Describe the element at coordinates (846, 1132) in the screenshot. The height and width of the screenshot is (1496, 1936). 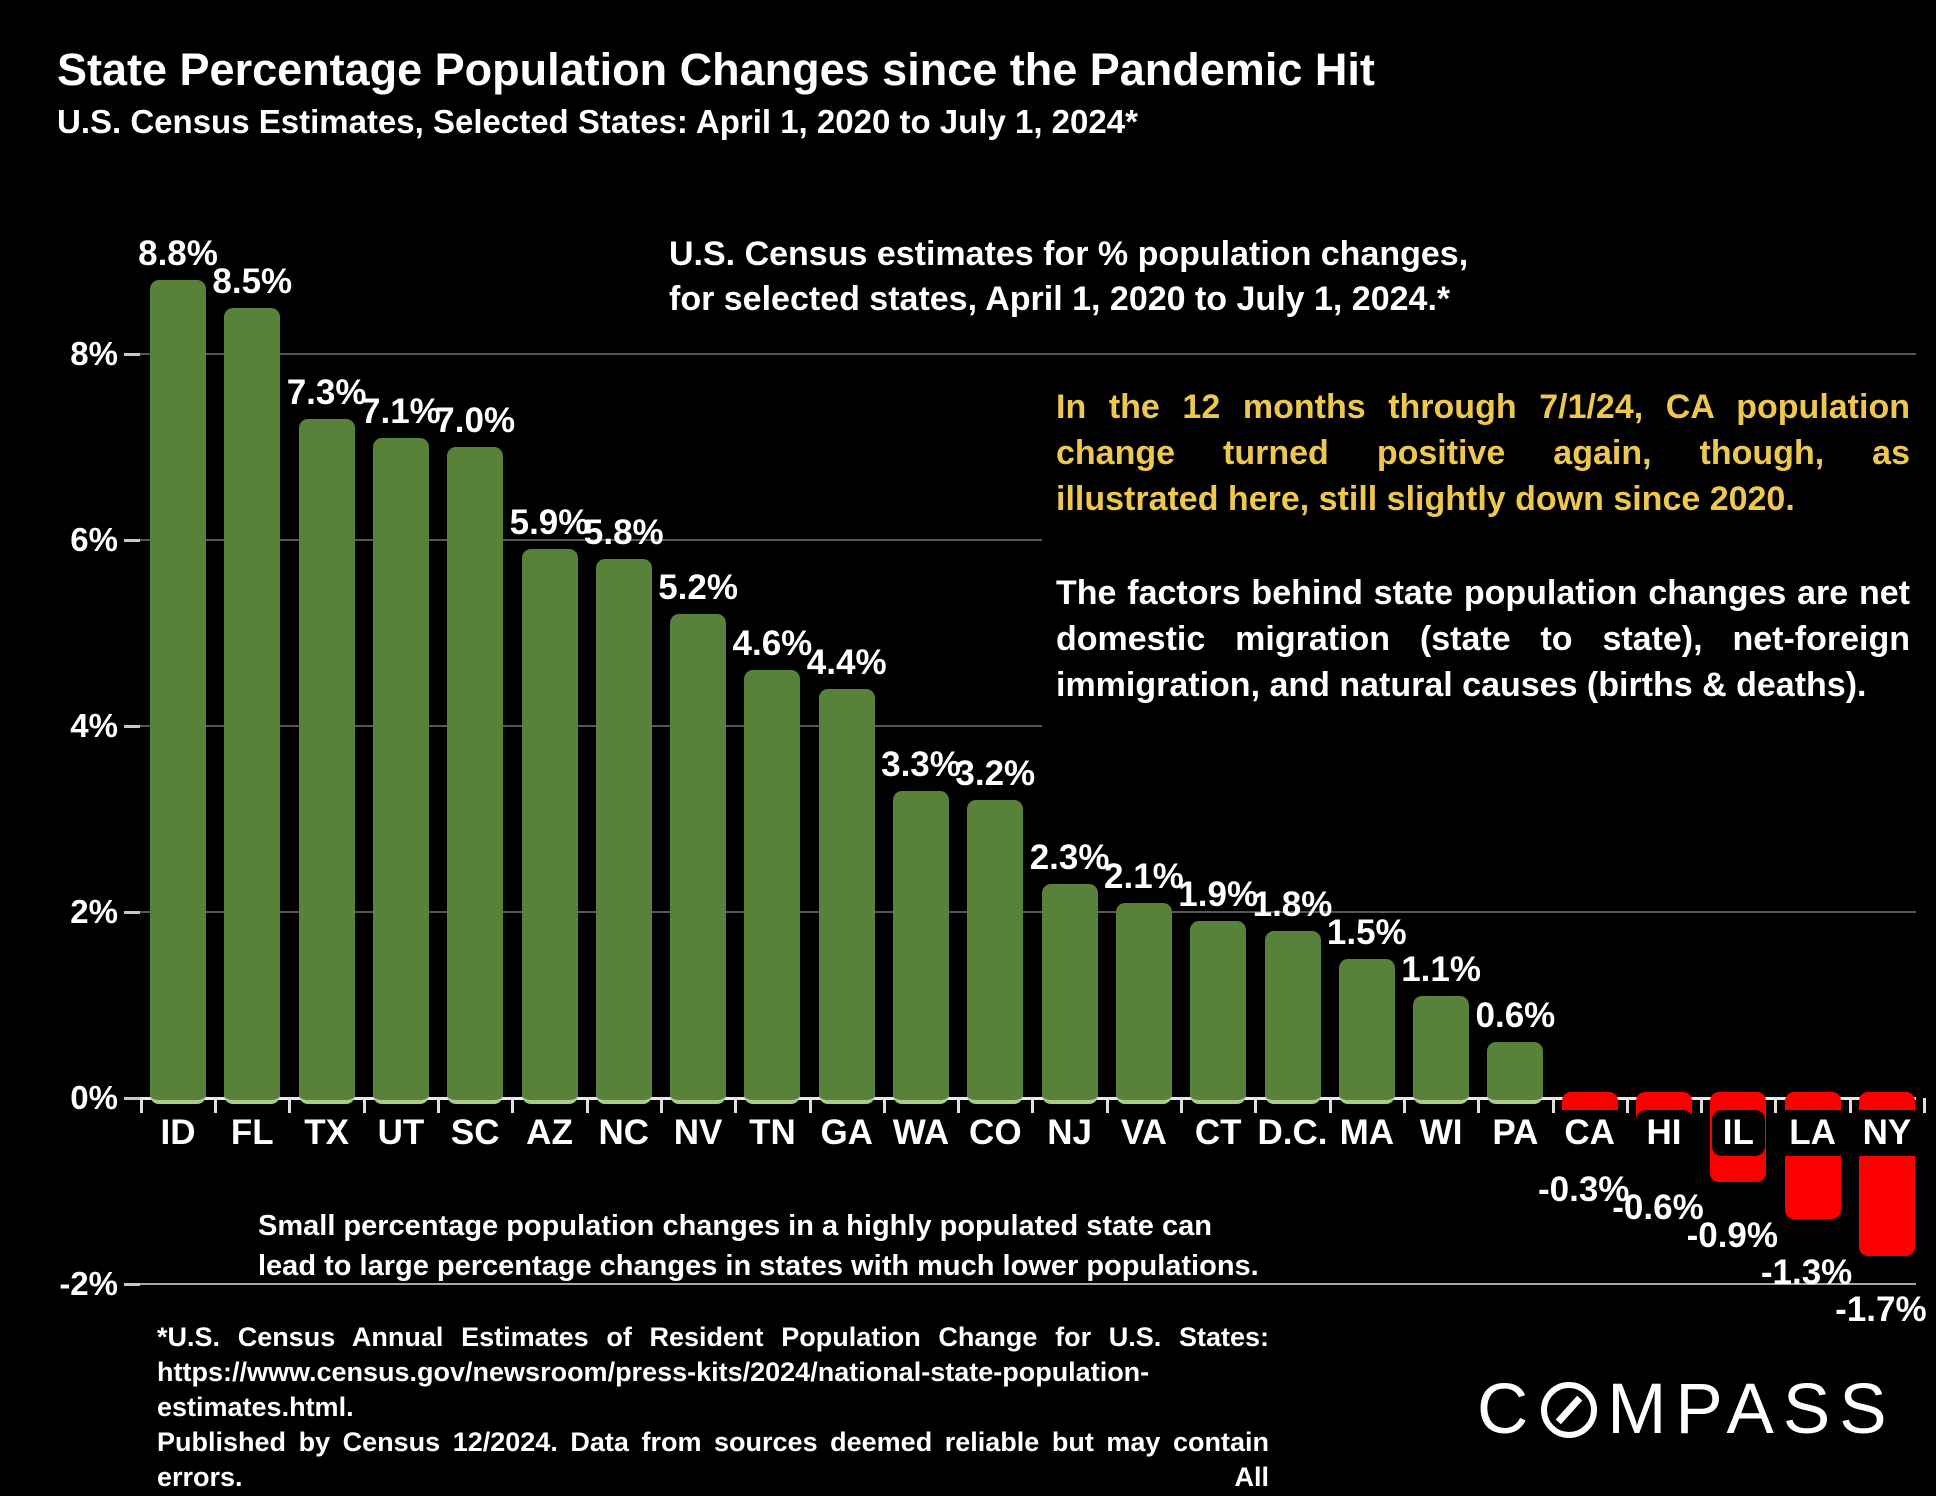
I see `x-axis-label-ga: GA` at that location.